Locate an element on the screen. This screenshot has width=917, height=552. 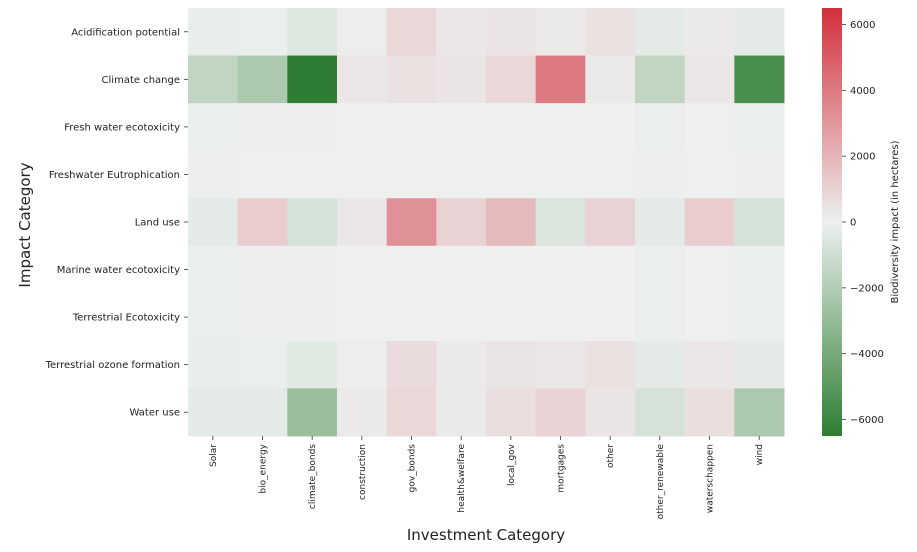
y-tick-label: Land use is located at coordinates (157, 223).